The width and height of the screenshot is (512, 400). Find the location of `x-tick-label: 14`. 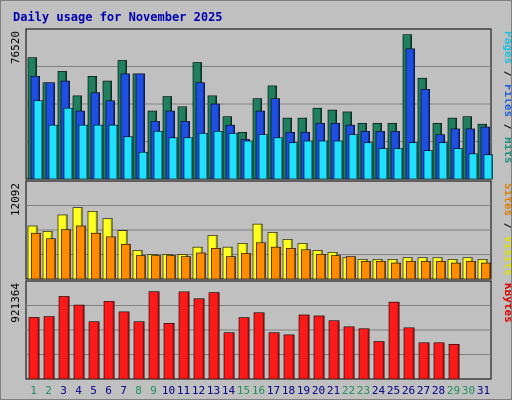

x-tick-label: 14 is located at coordinates (229, 390).